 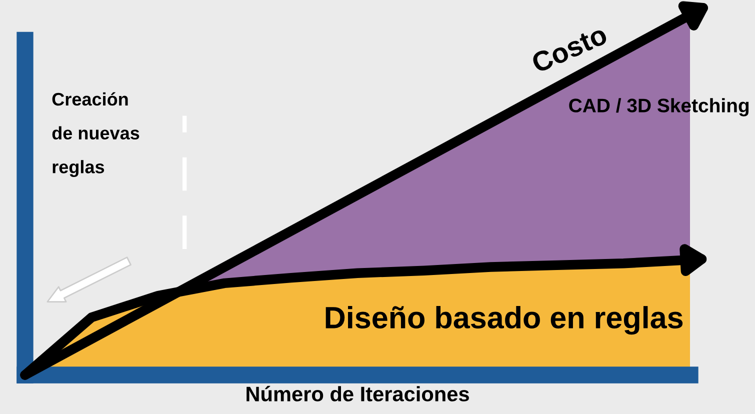 What do you see at coordinates (569, 49) in the screenshot?
I see `annotation: Costo` at bounding box center [569, 49].